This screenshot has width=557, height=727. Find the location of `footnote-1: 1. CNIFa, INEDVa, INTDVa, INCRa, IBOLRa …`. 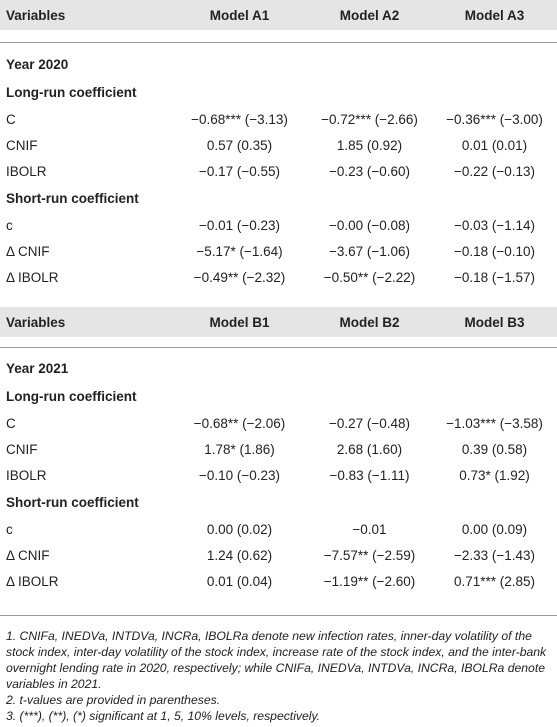

footnote-1: 1. CNIFa, INEDVa, INTDVa, INCRa, IBOLRa … is located at coordinates (276, 660).